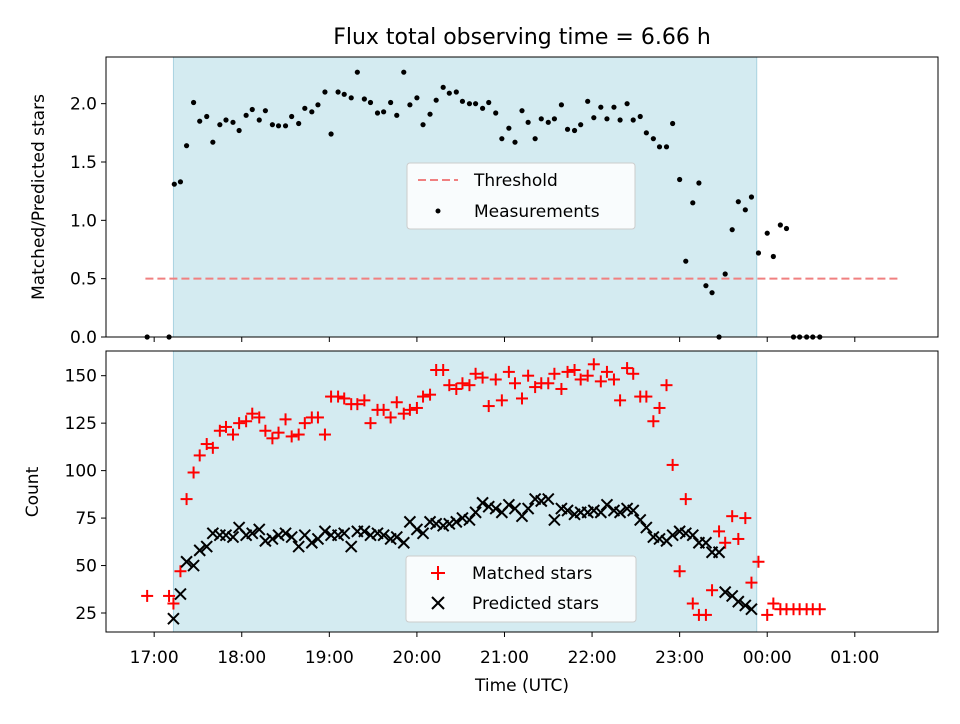  What do you see at coordinates (33, 491) in the screenshot?
I see `bottom-y-axis-label: Count` at bounding box center [33, 491].